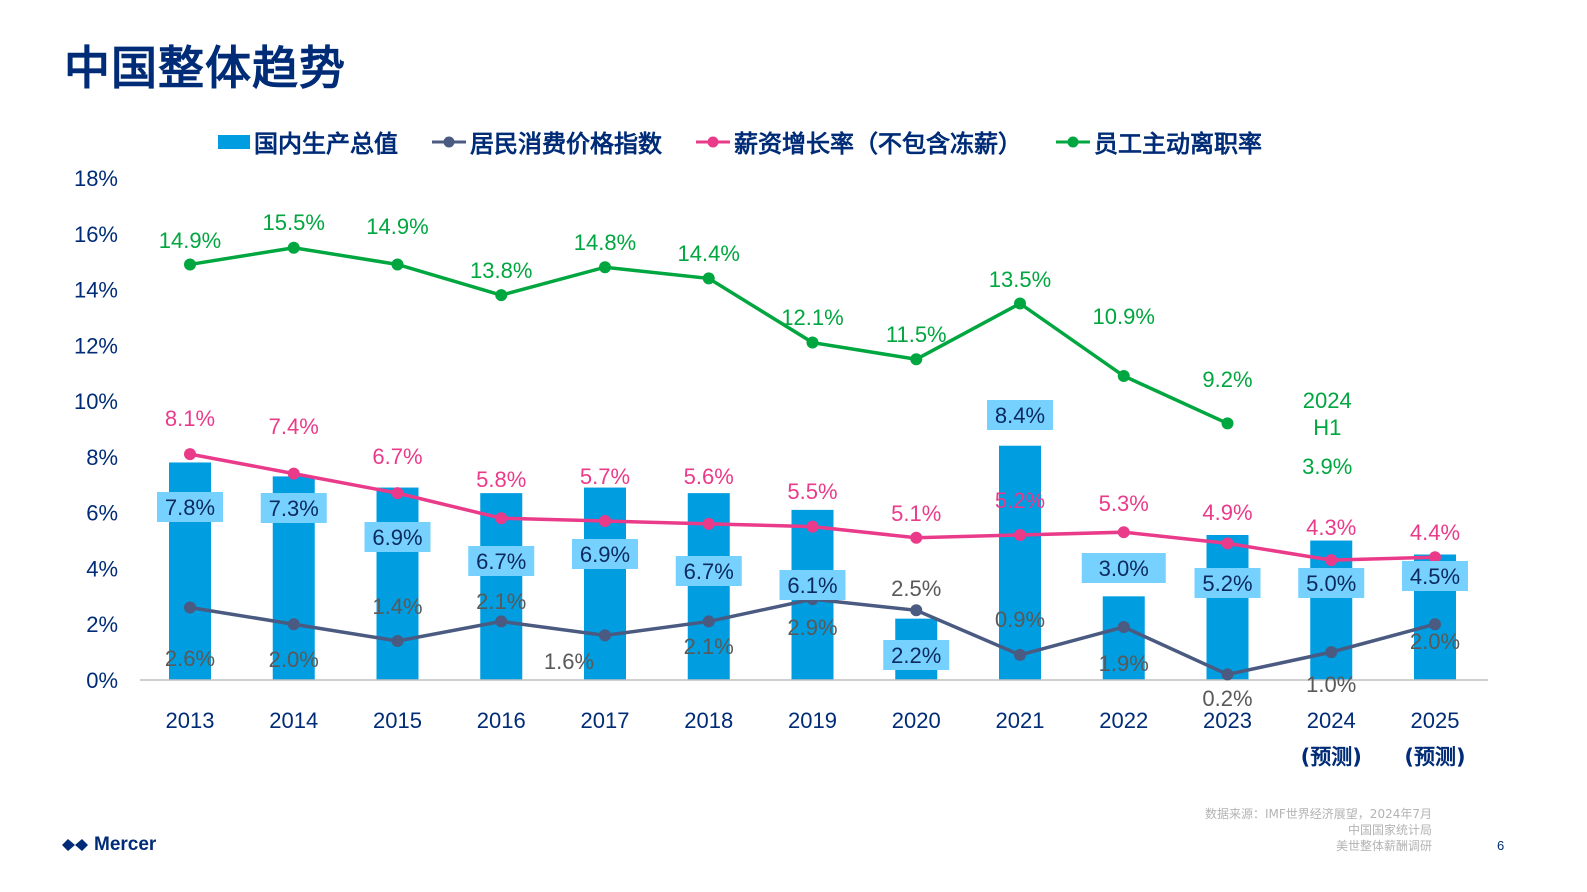 This screenshot has width=1587, height=892. I want to click on gdp-data-label: 7.8%, so click(190, 507).